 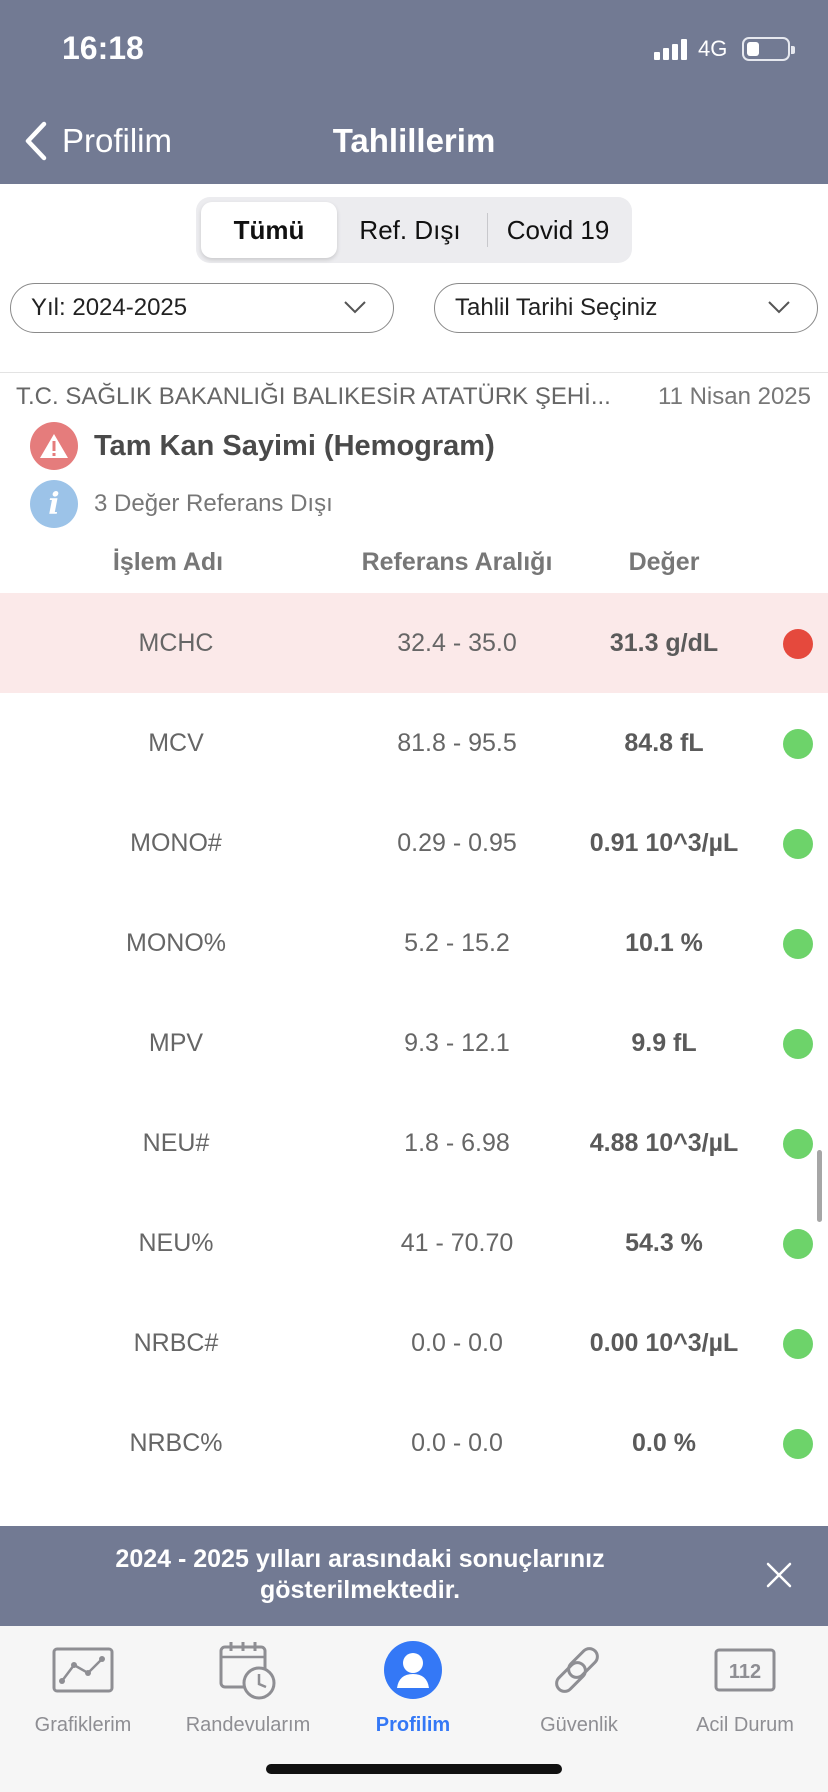 What do you see at coordinates (294, 445) in the screenshot?
I see `test-title: Tam Kan Sayimi (Hemogram)` at bounding box center [294, 445].